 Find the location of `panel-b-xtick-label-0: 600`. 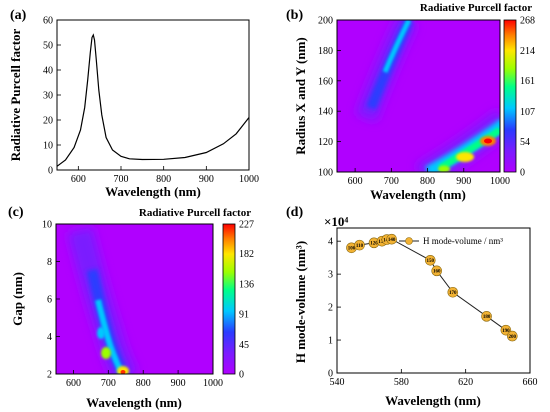

panel-b-xtick-label-0: 600 is located at coordinates (355, 181).